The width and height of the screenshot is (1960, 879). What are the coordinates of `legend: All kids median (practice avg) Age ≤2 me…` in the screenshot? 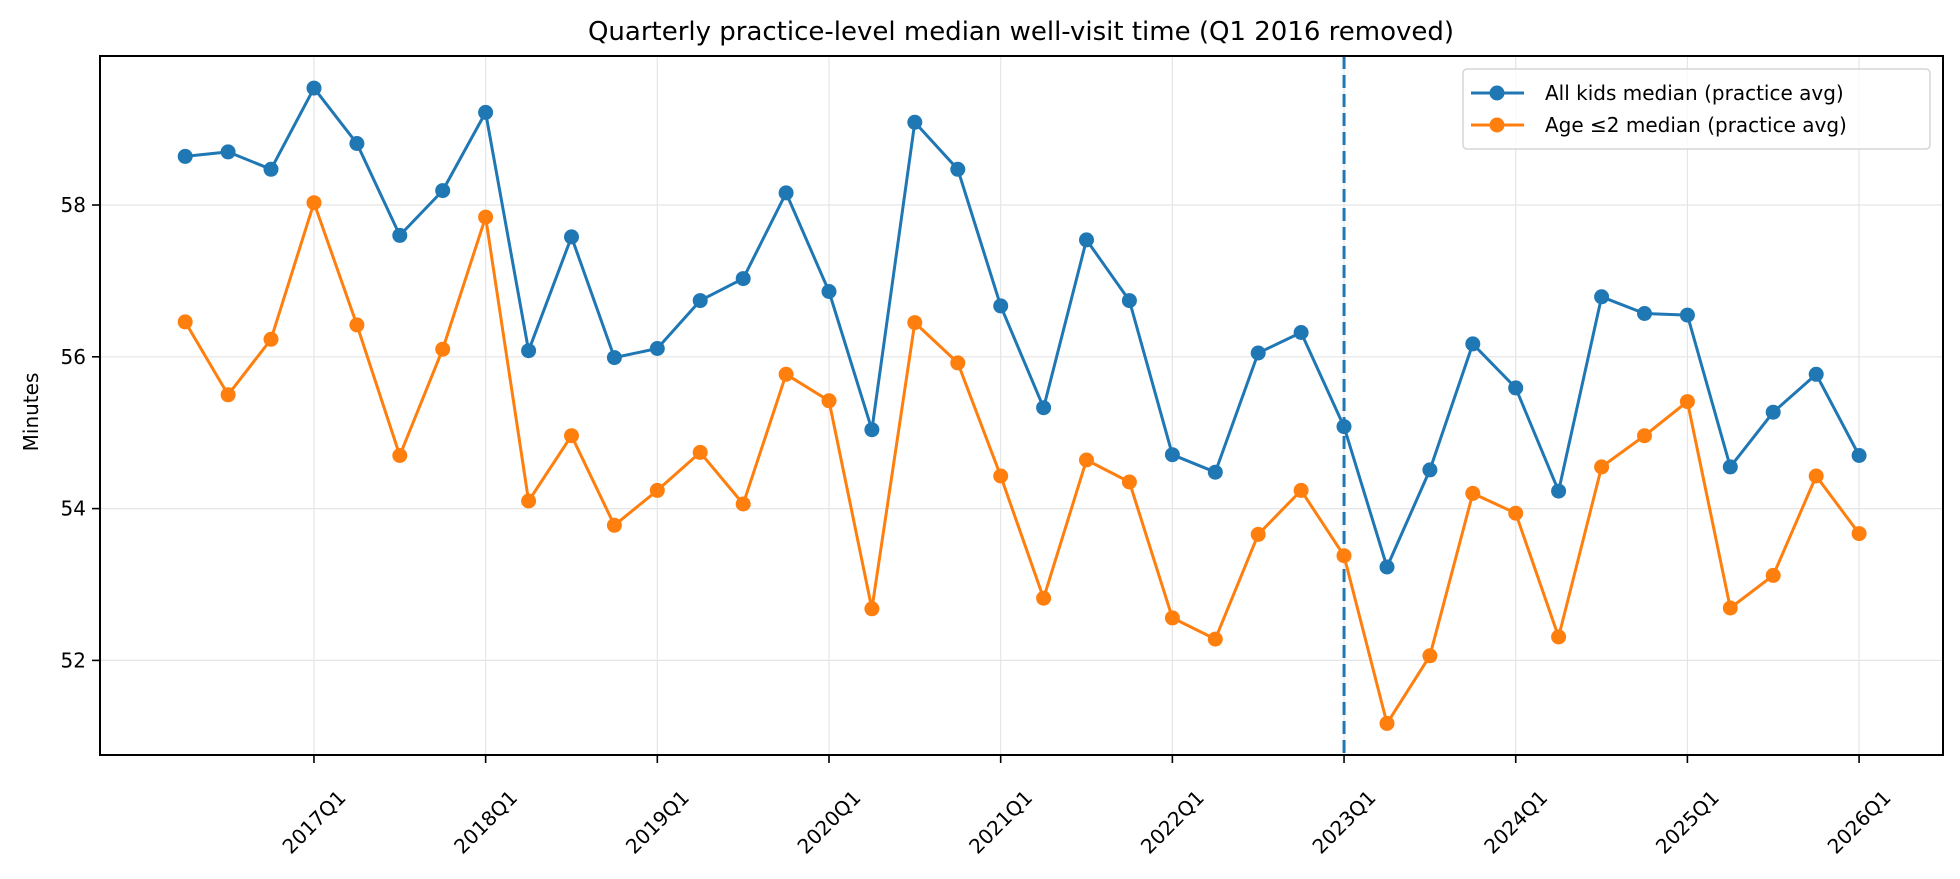 It's located at (1696, 109).